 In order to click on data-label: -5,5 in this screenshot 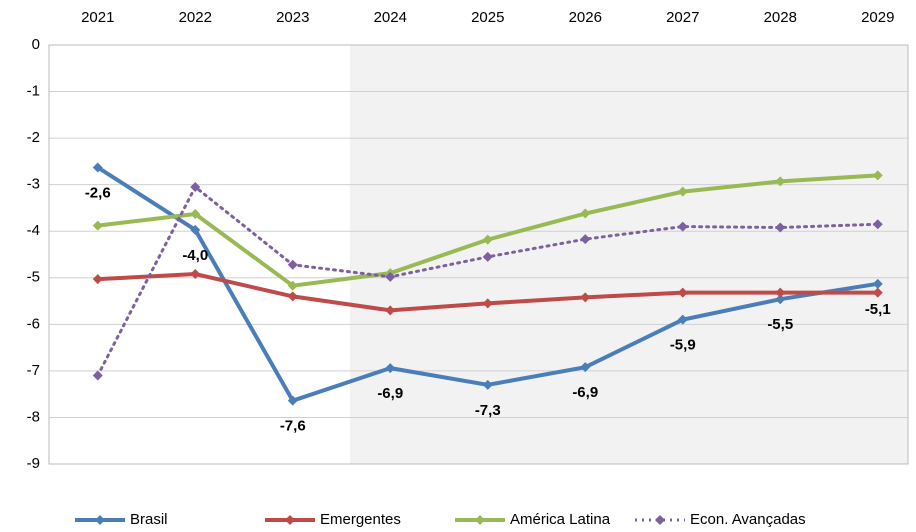, I will do `click(780, 324)`.